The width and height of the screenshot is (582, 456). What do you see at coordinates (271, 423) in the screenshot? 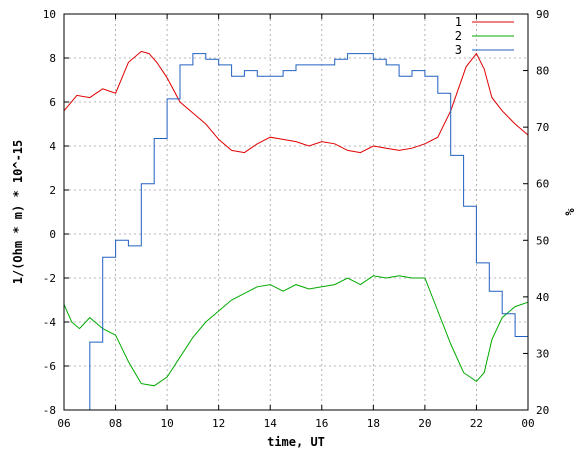
I see `x-tick-label: 14` at bounding box center [271, 423].